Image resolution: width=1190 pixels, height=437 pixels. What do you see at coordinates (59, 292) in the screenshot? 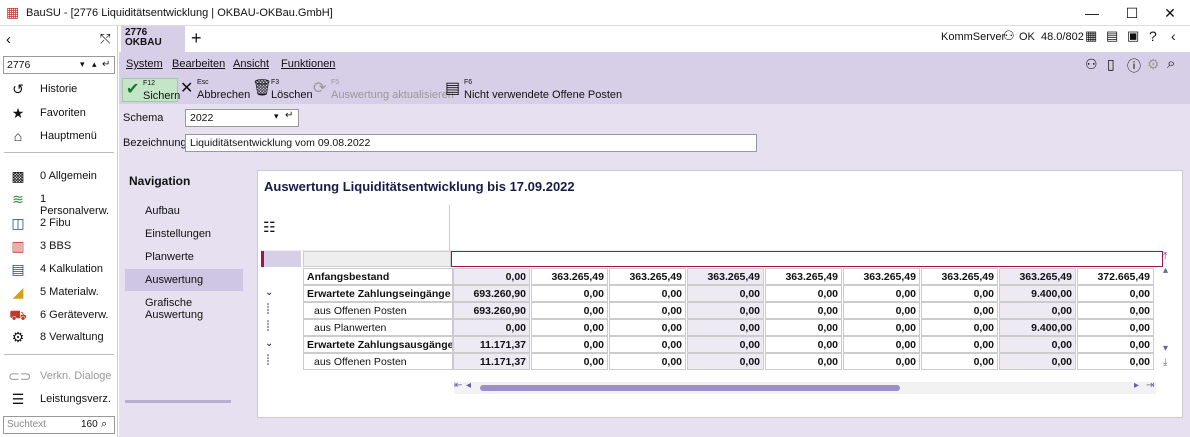
I see `sidebar-item-materialw: ◢ 5 Materialw.` at bounding box center [59, 292].